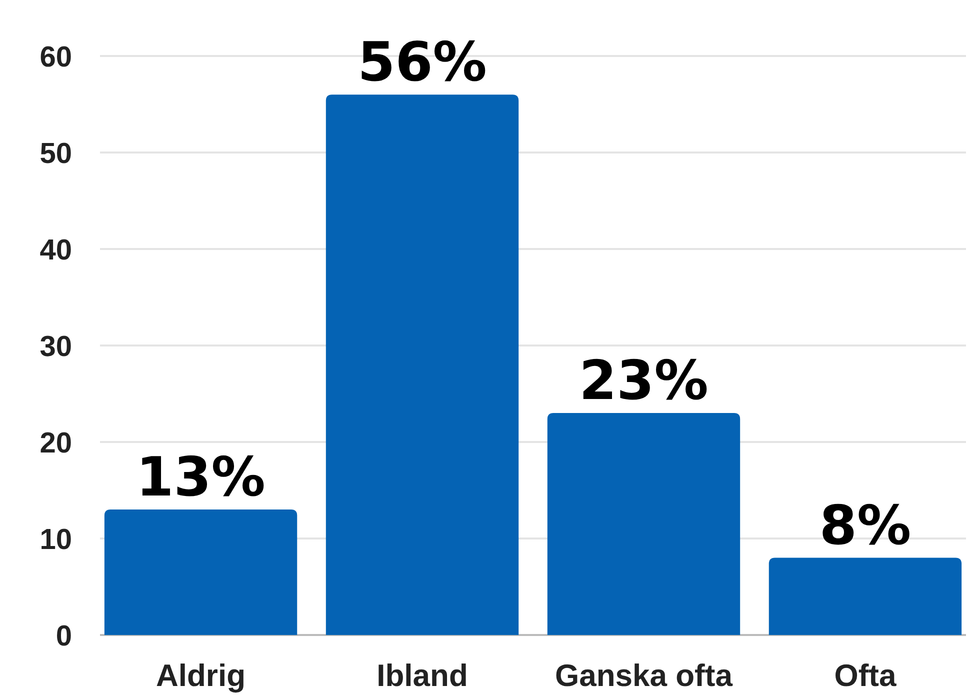 This screenshot has width=972, height=696. What do you see at coordinates (422, 675) in the screenshot?
I see `x-tick-label: Ibland` at bounding box center [422, 675].